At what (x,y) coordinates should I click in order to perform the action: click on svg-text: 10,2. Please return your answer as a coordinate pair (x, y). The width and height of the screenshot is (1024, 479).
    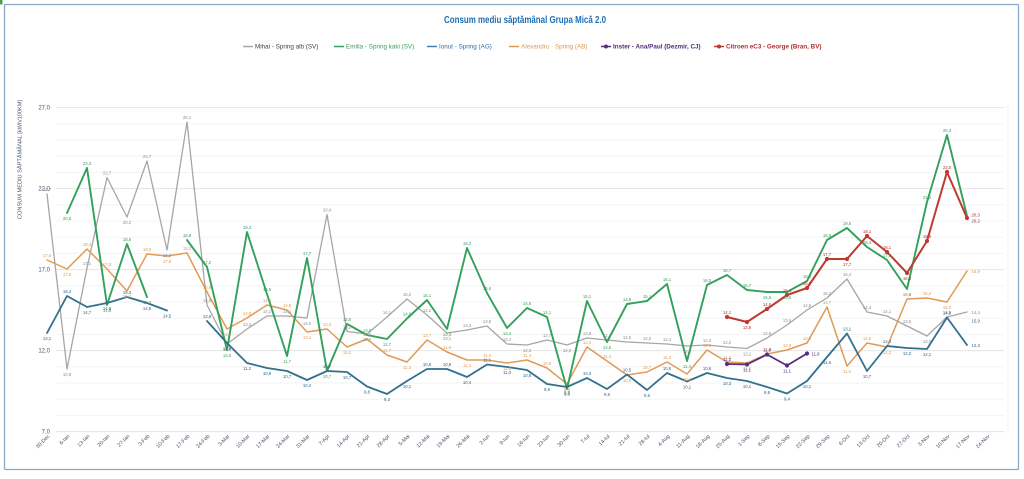
    Looking at the image, I should click on (307, 385).